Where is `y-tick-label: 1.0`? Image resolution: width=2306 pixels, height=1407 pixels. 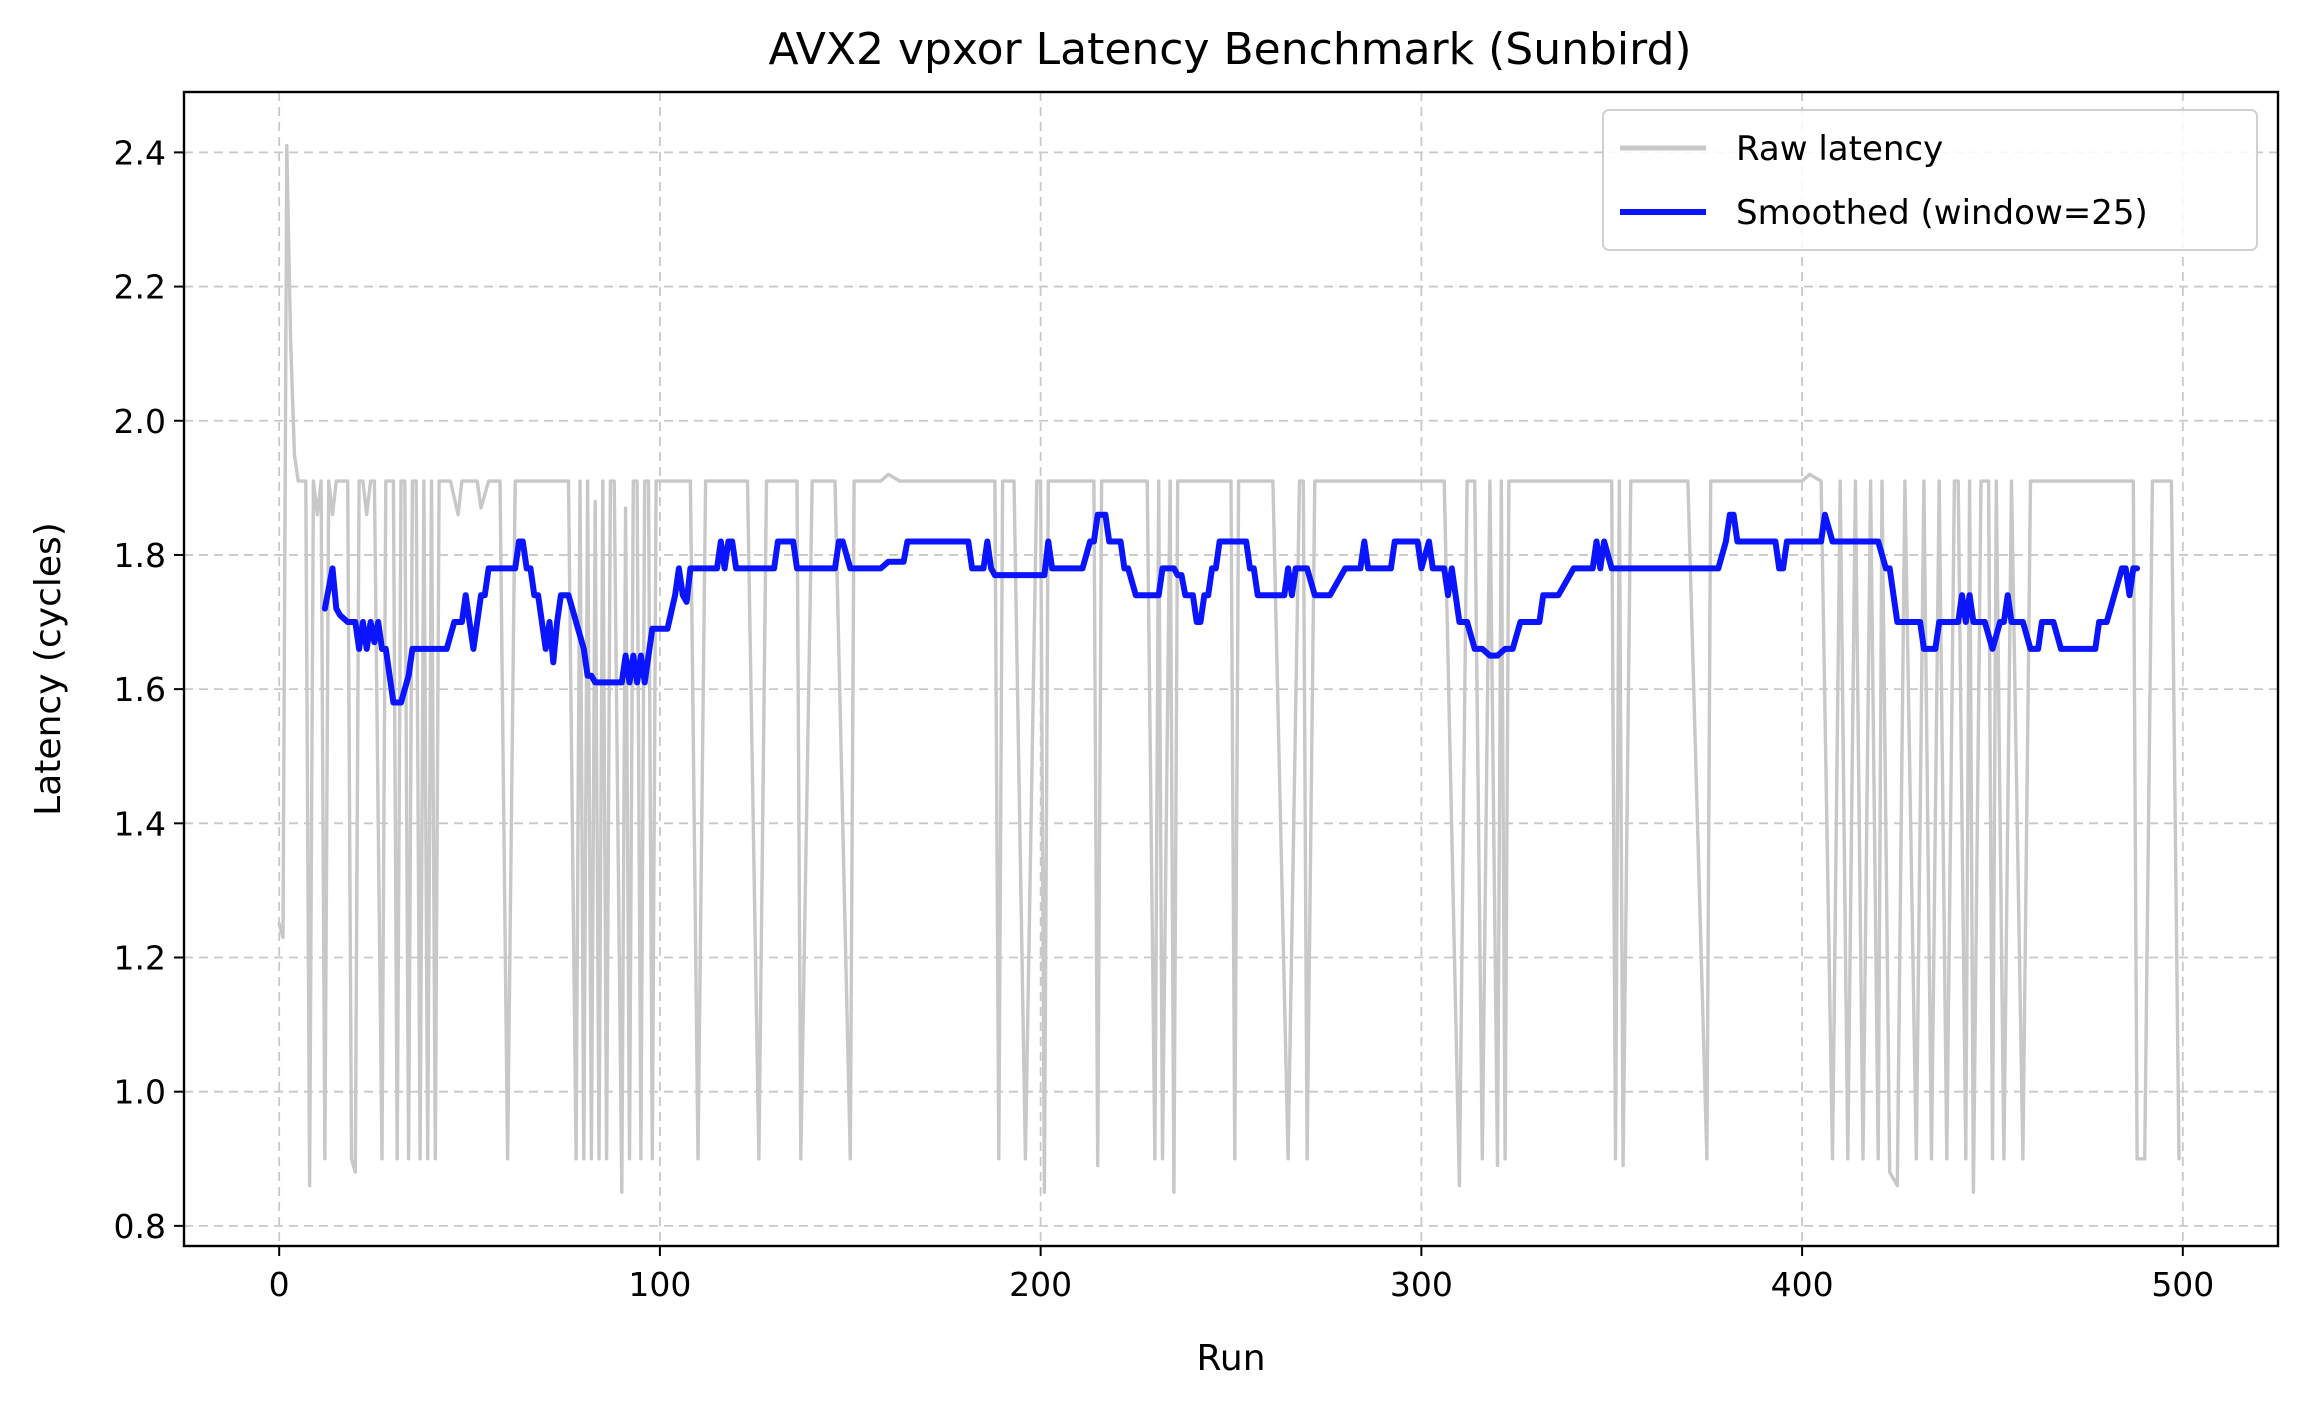
y-tick-label: 1.0 is located at coordinates (140, 1092).